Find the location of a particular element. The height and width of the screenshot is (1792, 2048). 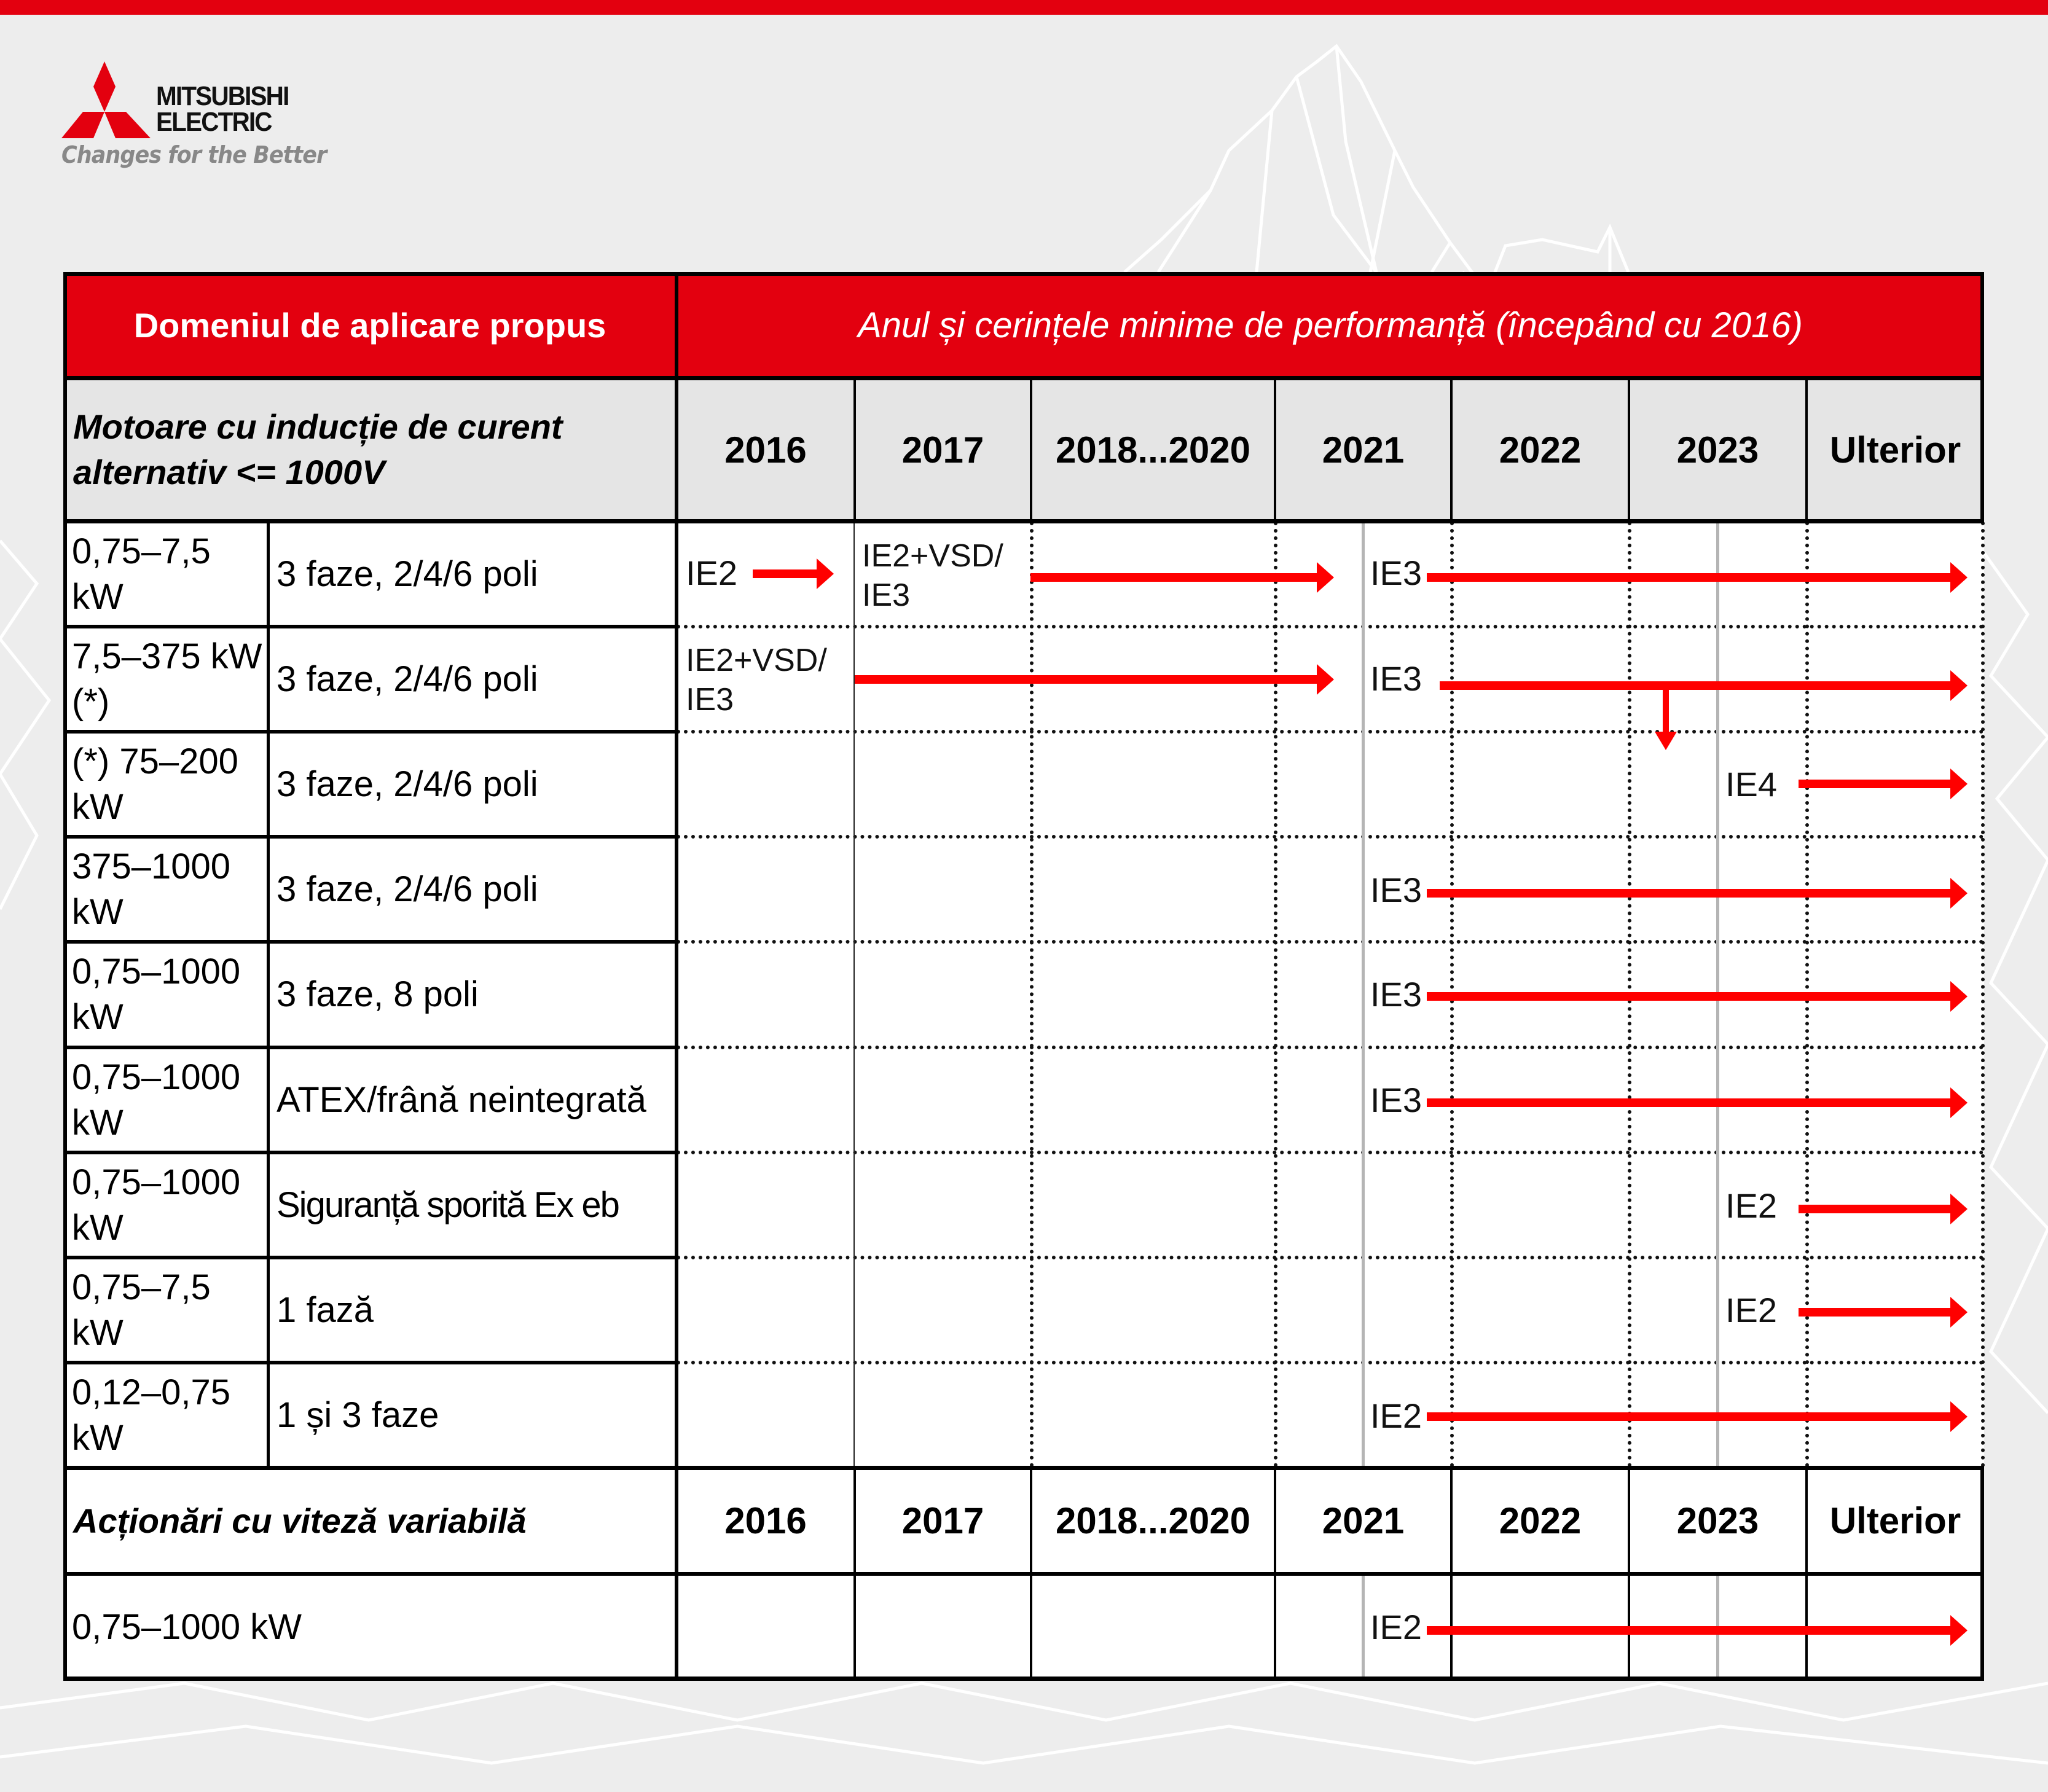

row-4-step-1-label: IE3 is located at coordinates (1396, 890).